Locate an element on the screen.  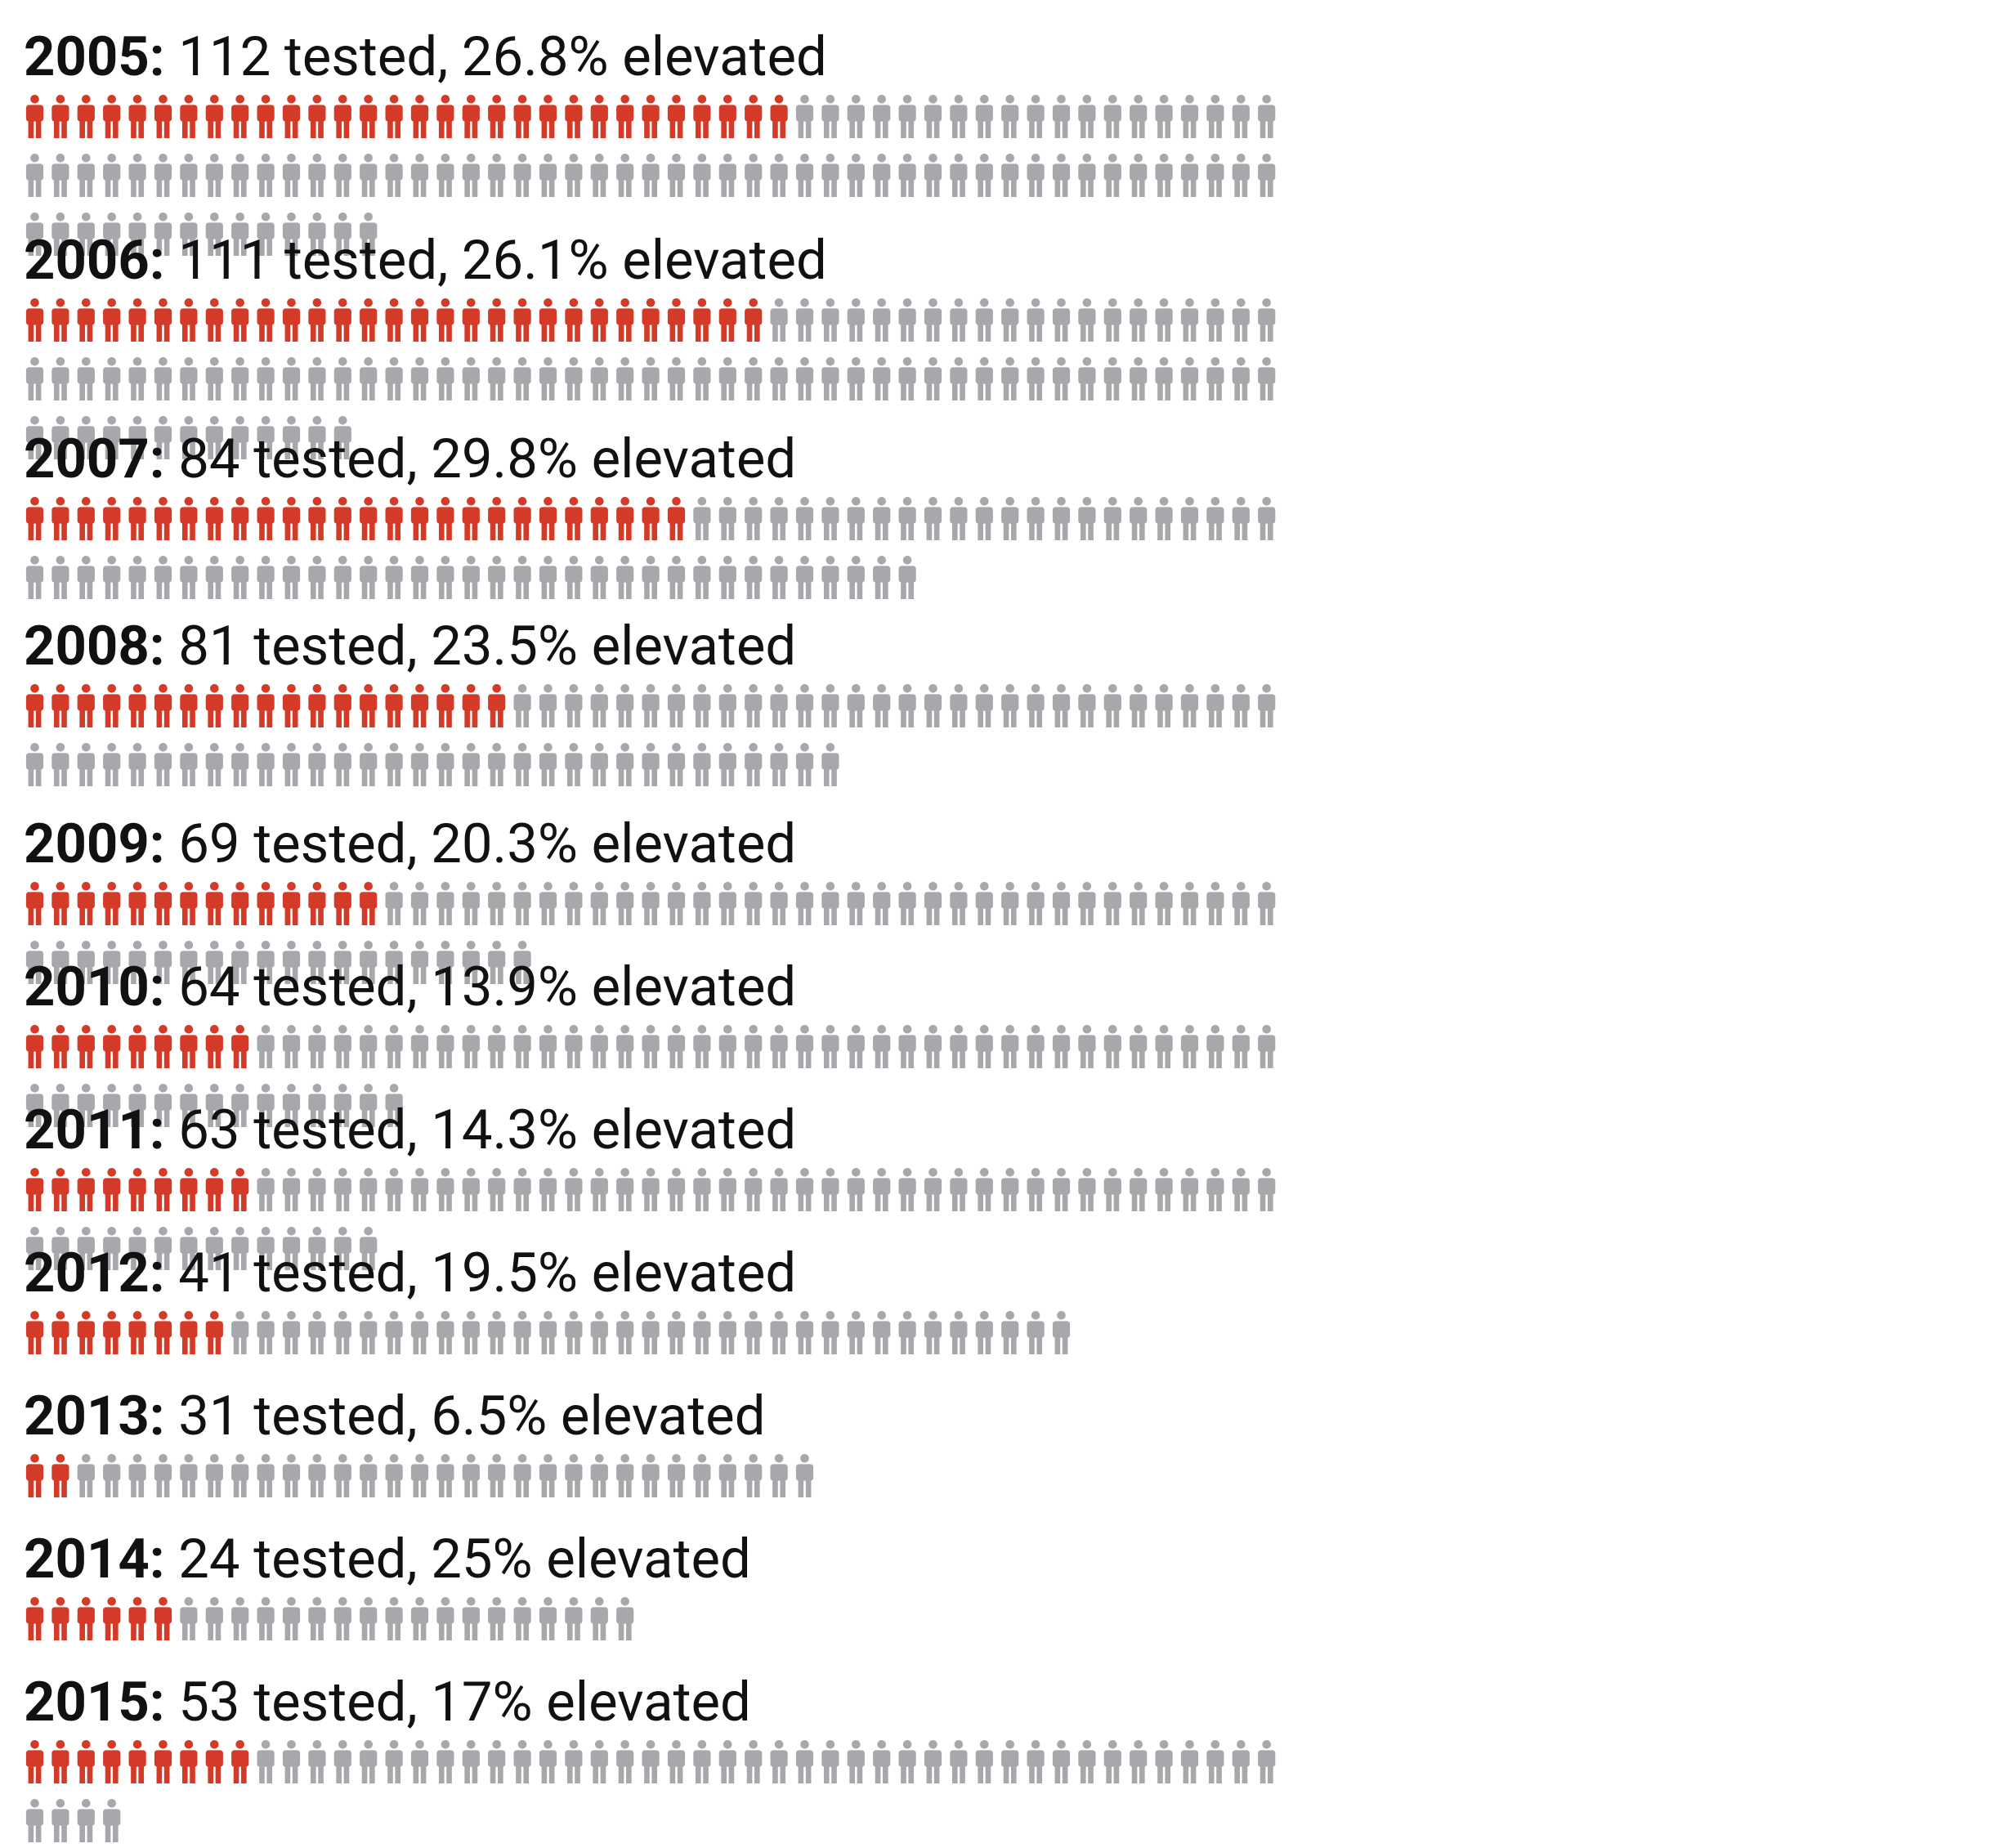
row-label: 2011: 63 tested, 14.3% elevated is located at coordinates (410, 1130).